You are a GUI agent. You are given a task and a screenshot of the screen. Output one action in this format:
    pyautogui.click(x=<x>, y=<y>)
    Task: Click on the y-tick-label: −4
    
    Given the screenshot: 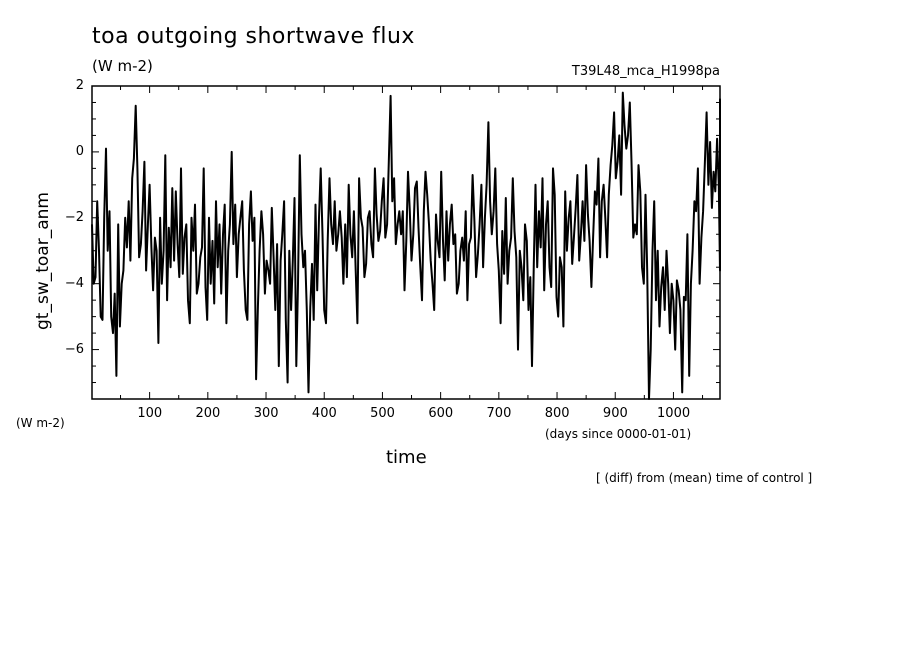 What is the action you would take?
    pyautogui.click(x=74, y=283)
    